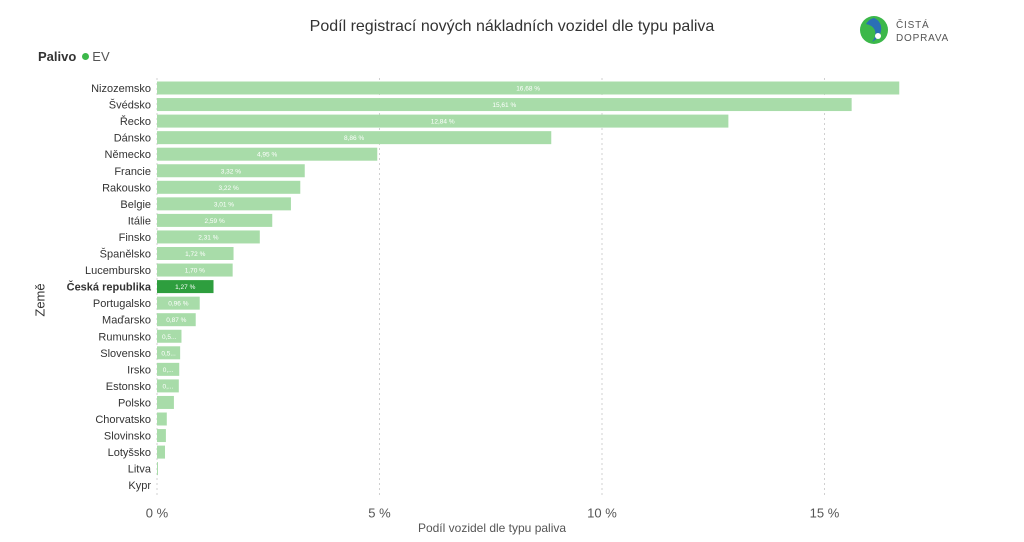 The image size is (1024, 542). What do you see at coordinates (57, 56) in the screenshot?
I see `legend-title: Palivo` at bounding box center [57, 56].